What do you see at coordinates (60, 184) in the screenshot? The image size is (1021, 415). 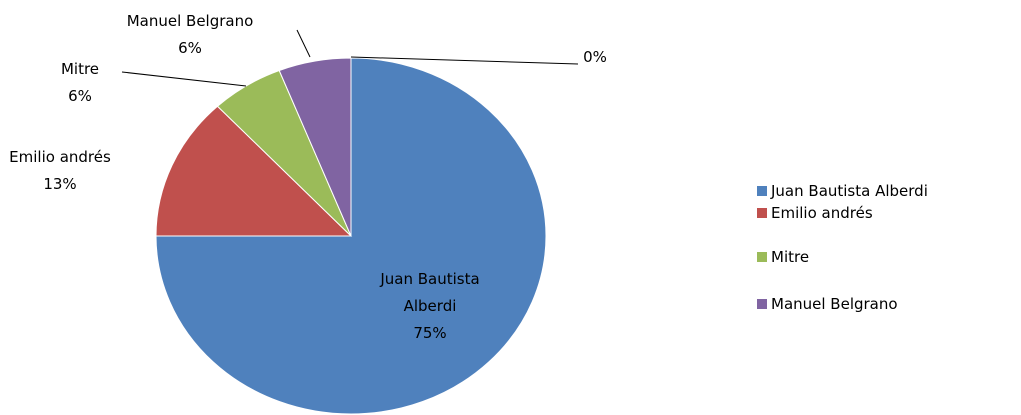 I see `data-label-value: 13%` at bounding box center [60, 184].